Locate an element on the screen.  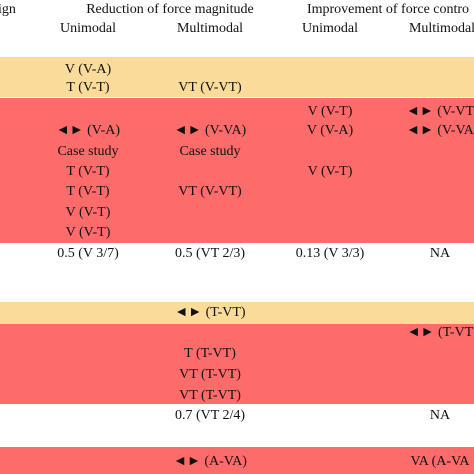
table-cell: 0.5 (VT 2/3) is located at coordinates (210, 253).